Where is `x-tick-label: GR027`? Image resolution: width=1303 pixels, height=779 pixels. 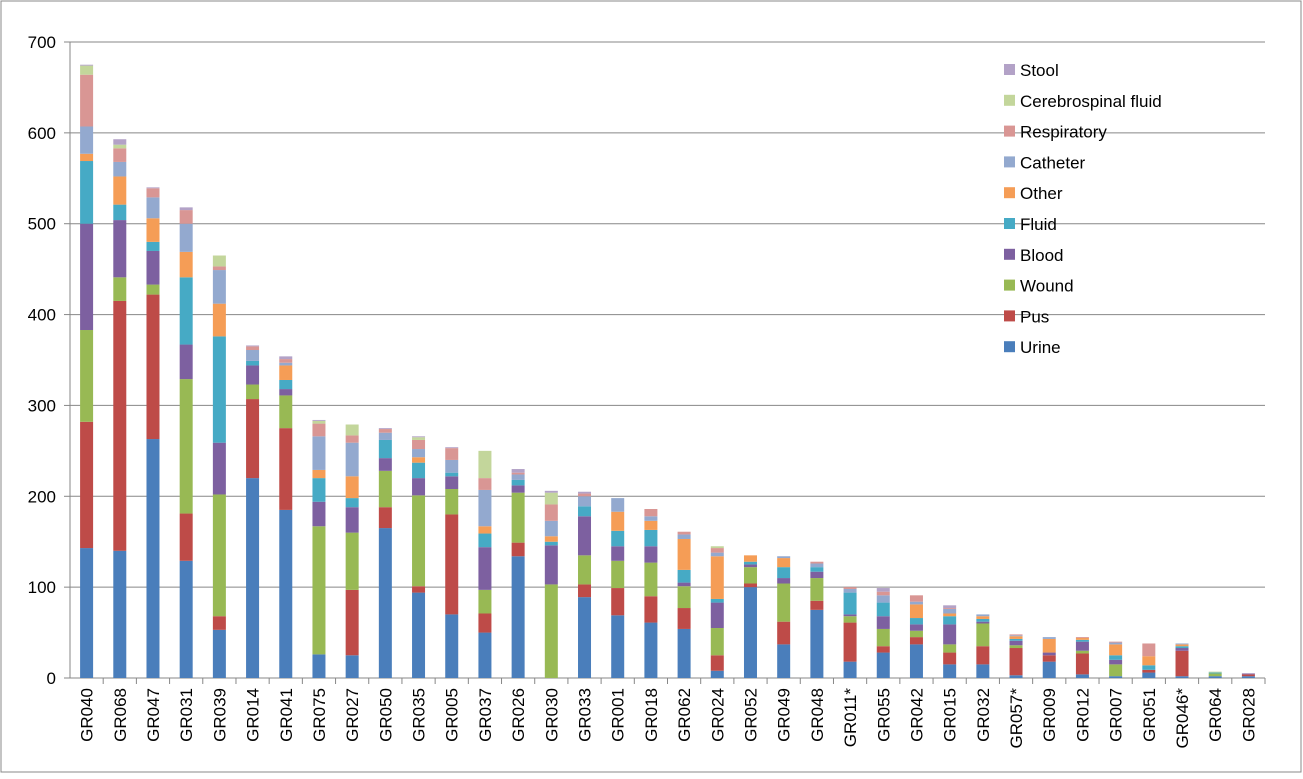 x-tick-label: GR027 is located at coordinates (352, 715).